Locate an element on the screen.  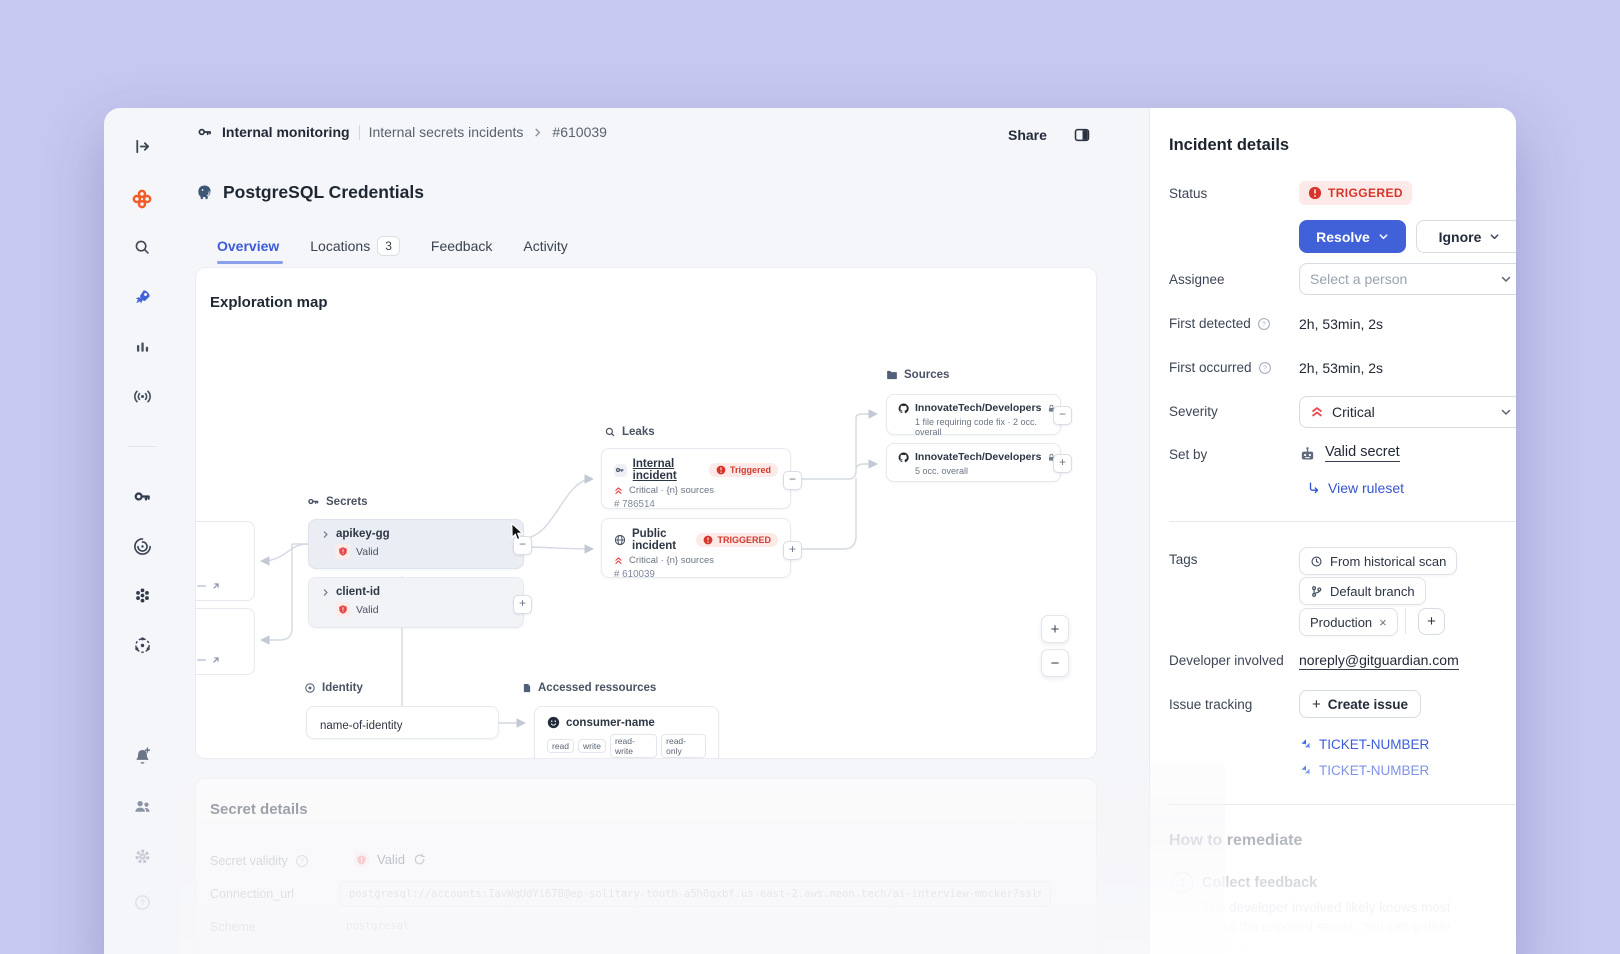
leak-name: Internal incident is located at coordinates (654, 470).